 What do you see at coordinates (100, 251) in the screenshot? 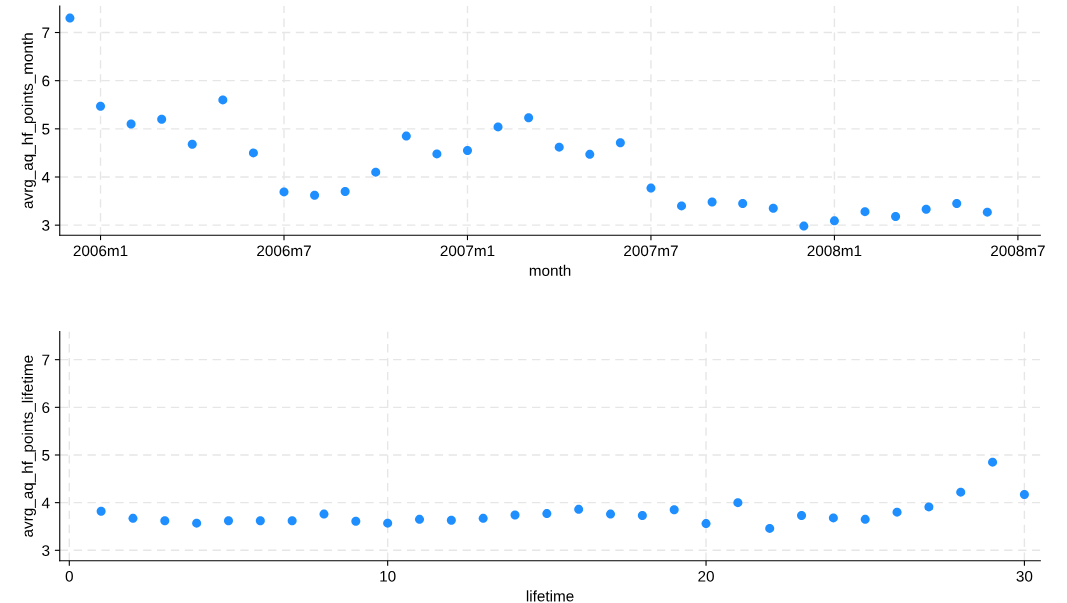
I see `x-tick-label: 2006m1` at bounding box center [100, 251].